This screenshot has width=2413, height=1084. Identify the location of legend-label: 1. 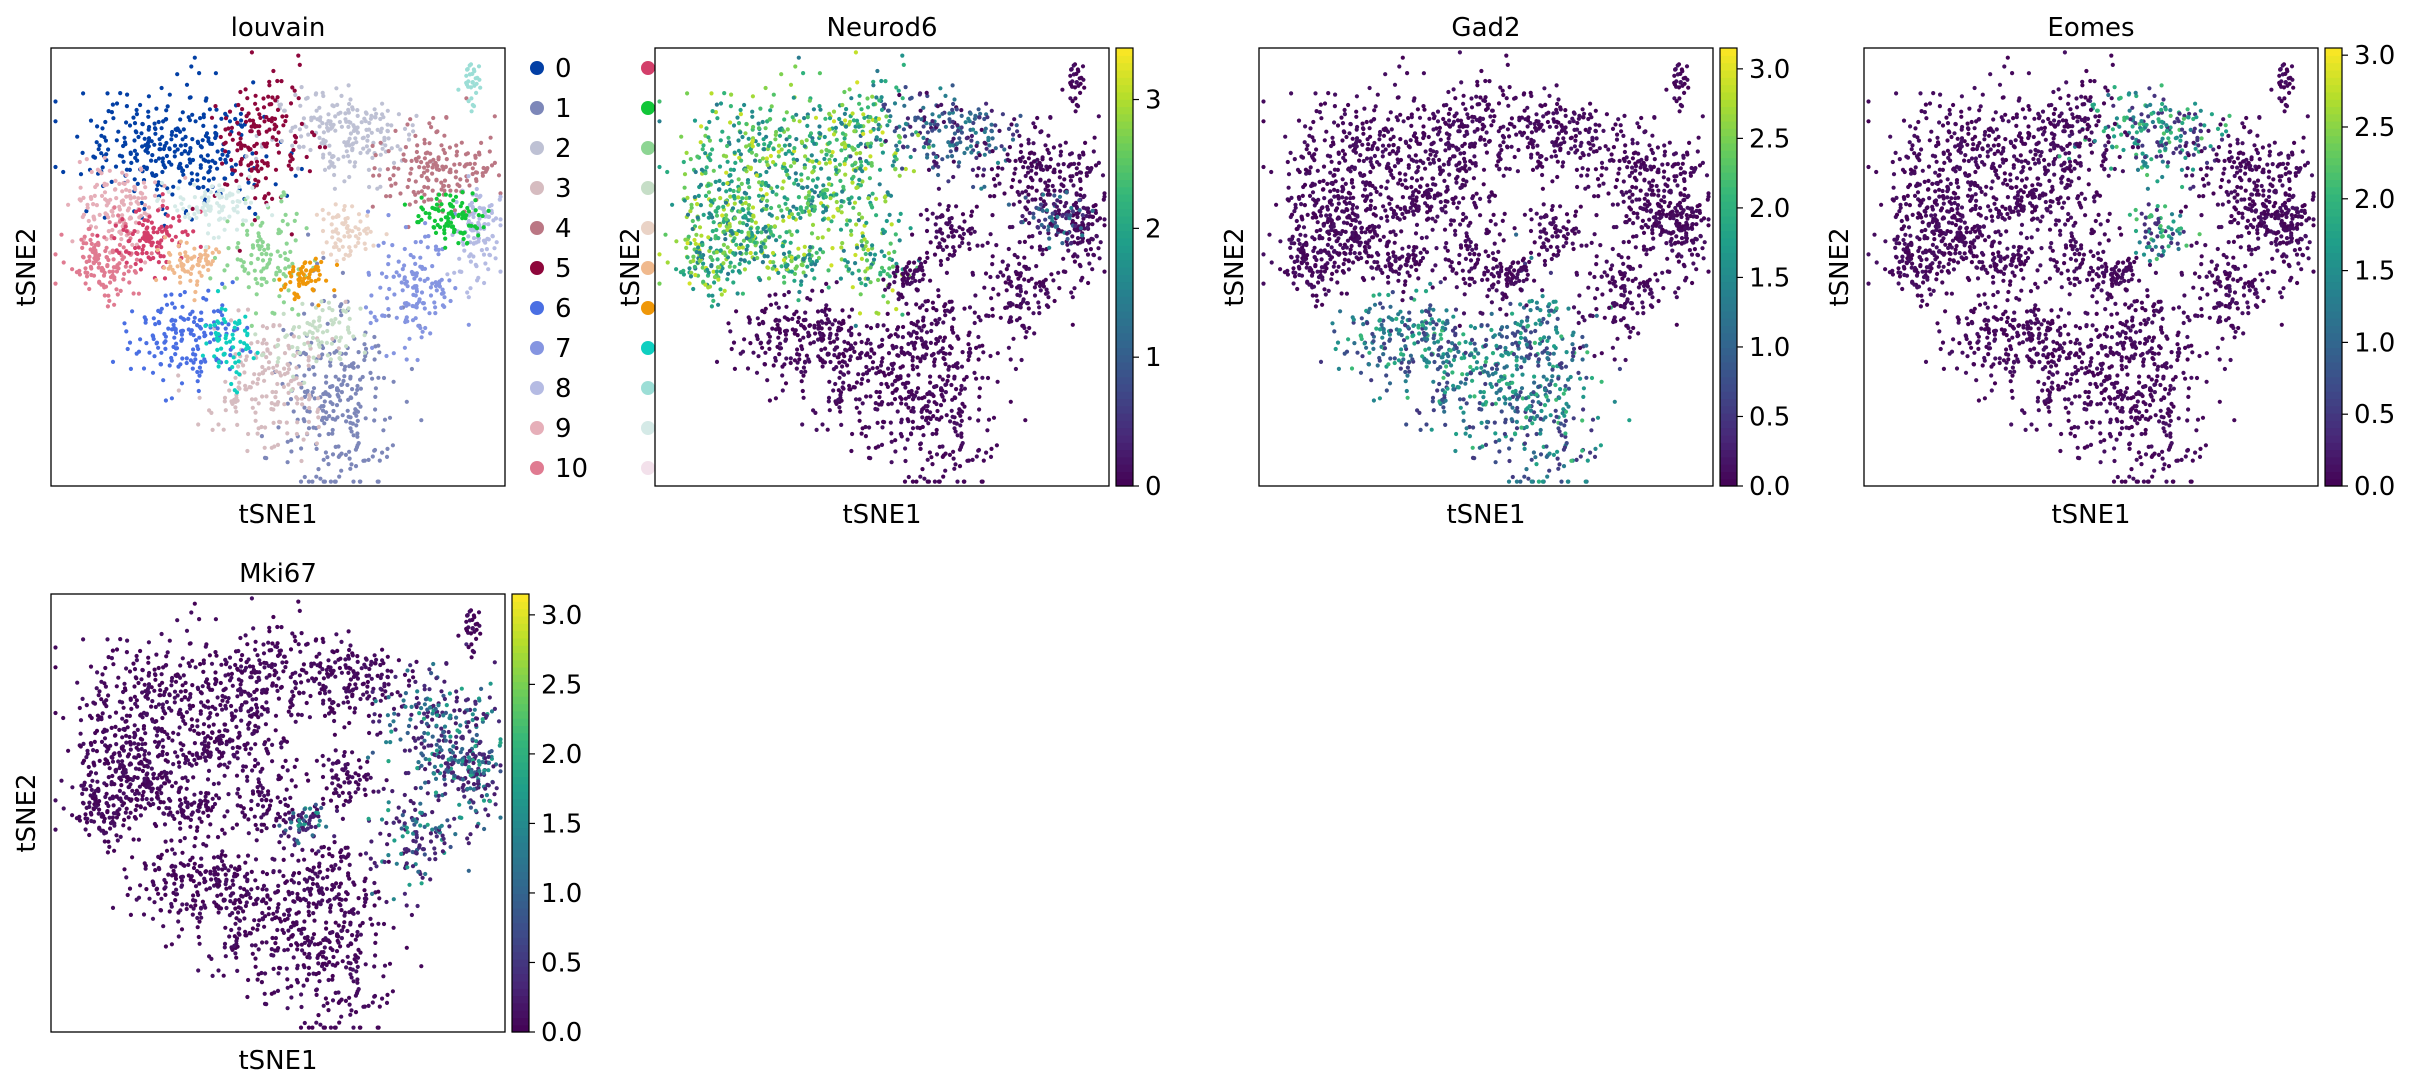
(563, 109).